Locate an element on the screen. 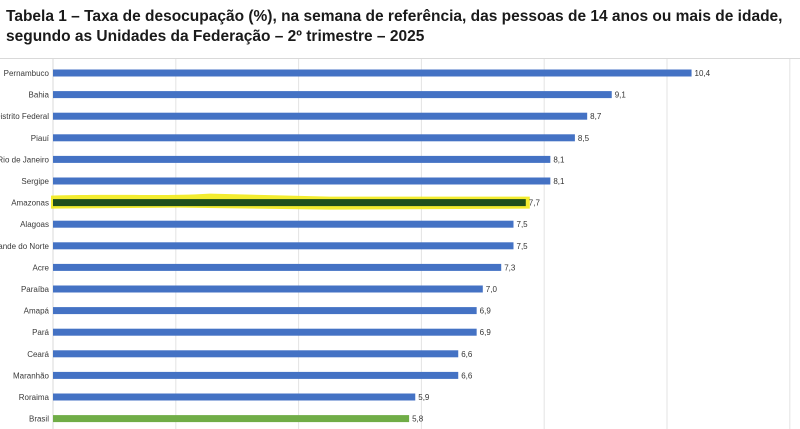 The height and width of the screenshot is (429, 800). category-label: Brasil is located at coordinates (39, 419).